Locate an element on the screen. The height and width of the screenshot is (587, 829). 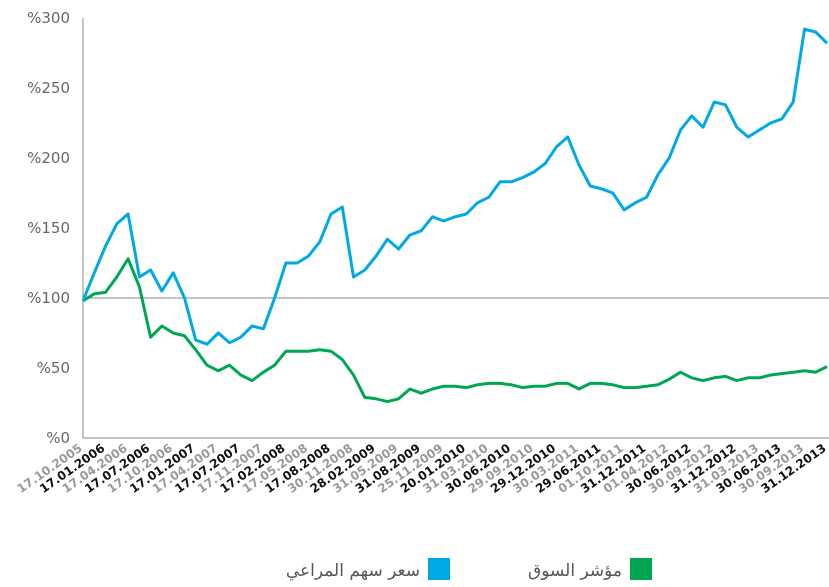
y-tick-label: %250 is located at coordinates (48, 88).